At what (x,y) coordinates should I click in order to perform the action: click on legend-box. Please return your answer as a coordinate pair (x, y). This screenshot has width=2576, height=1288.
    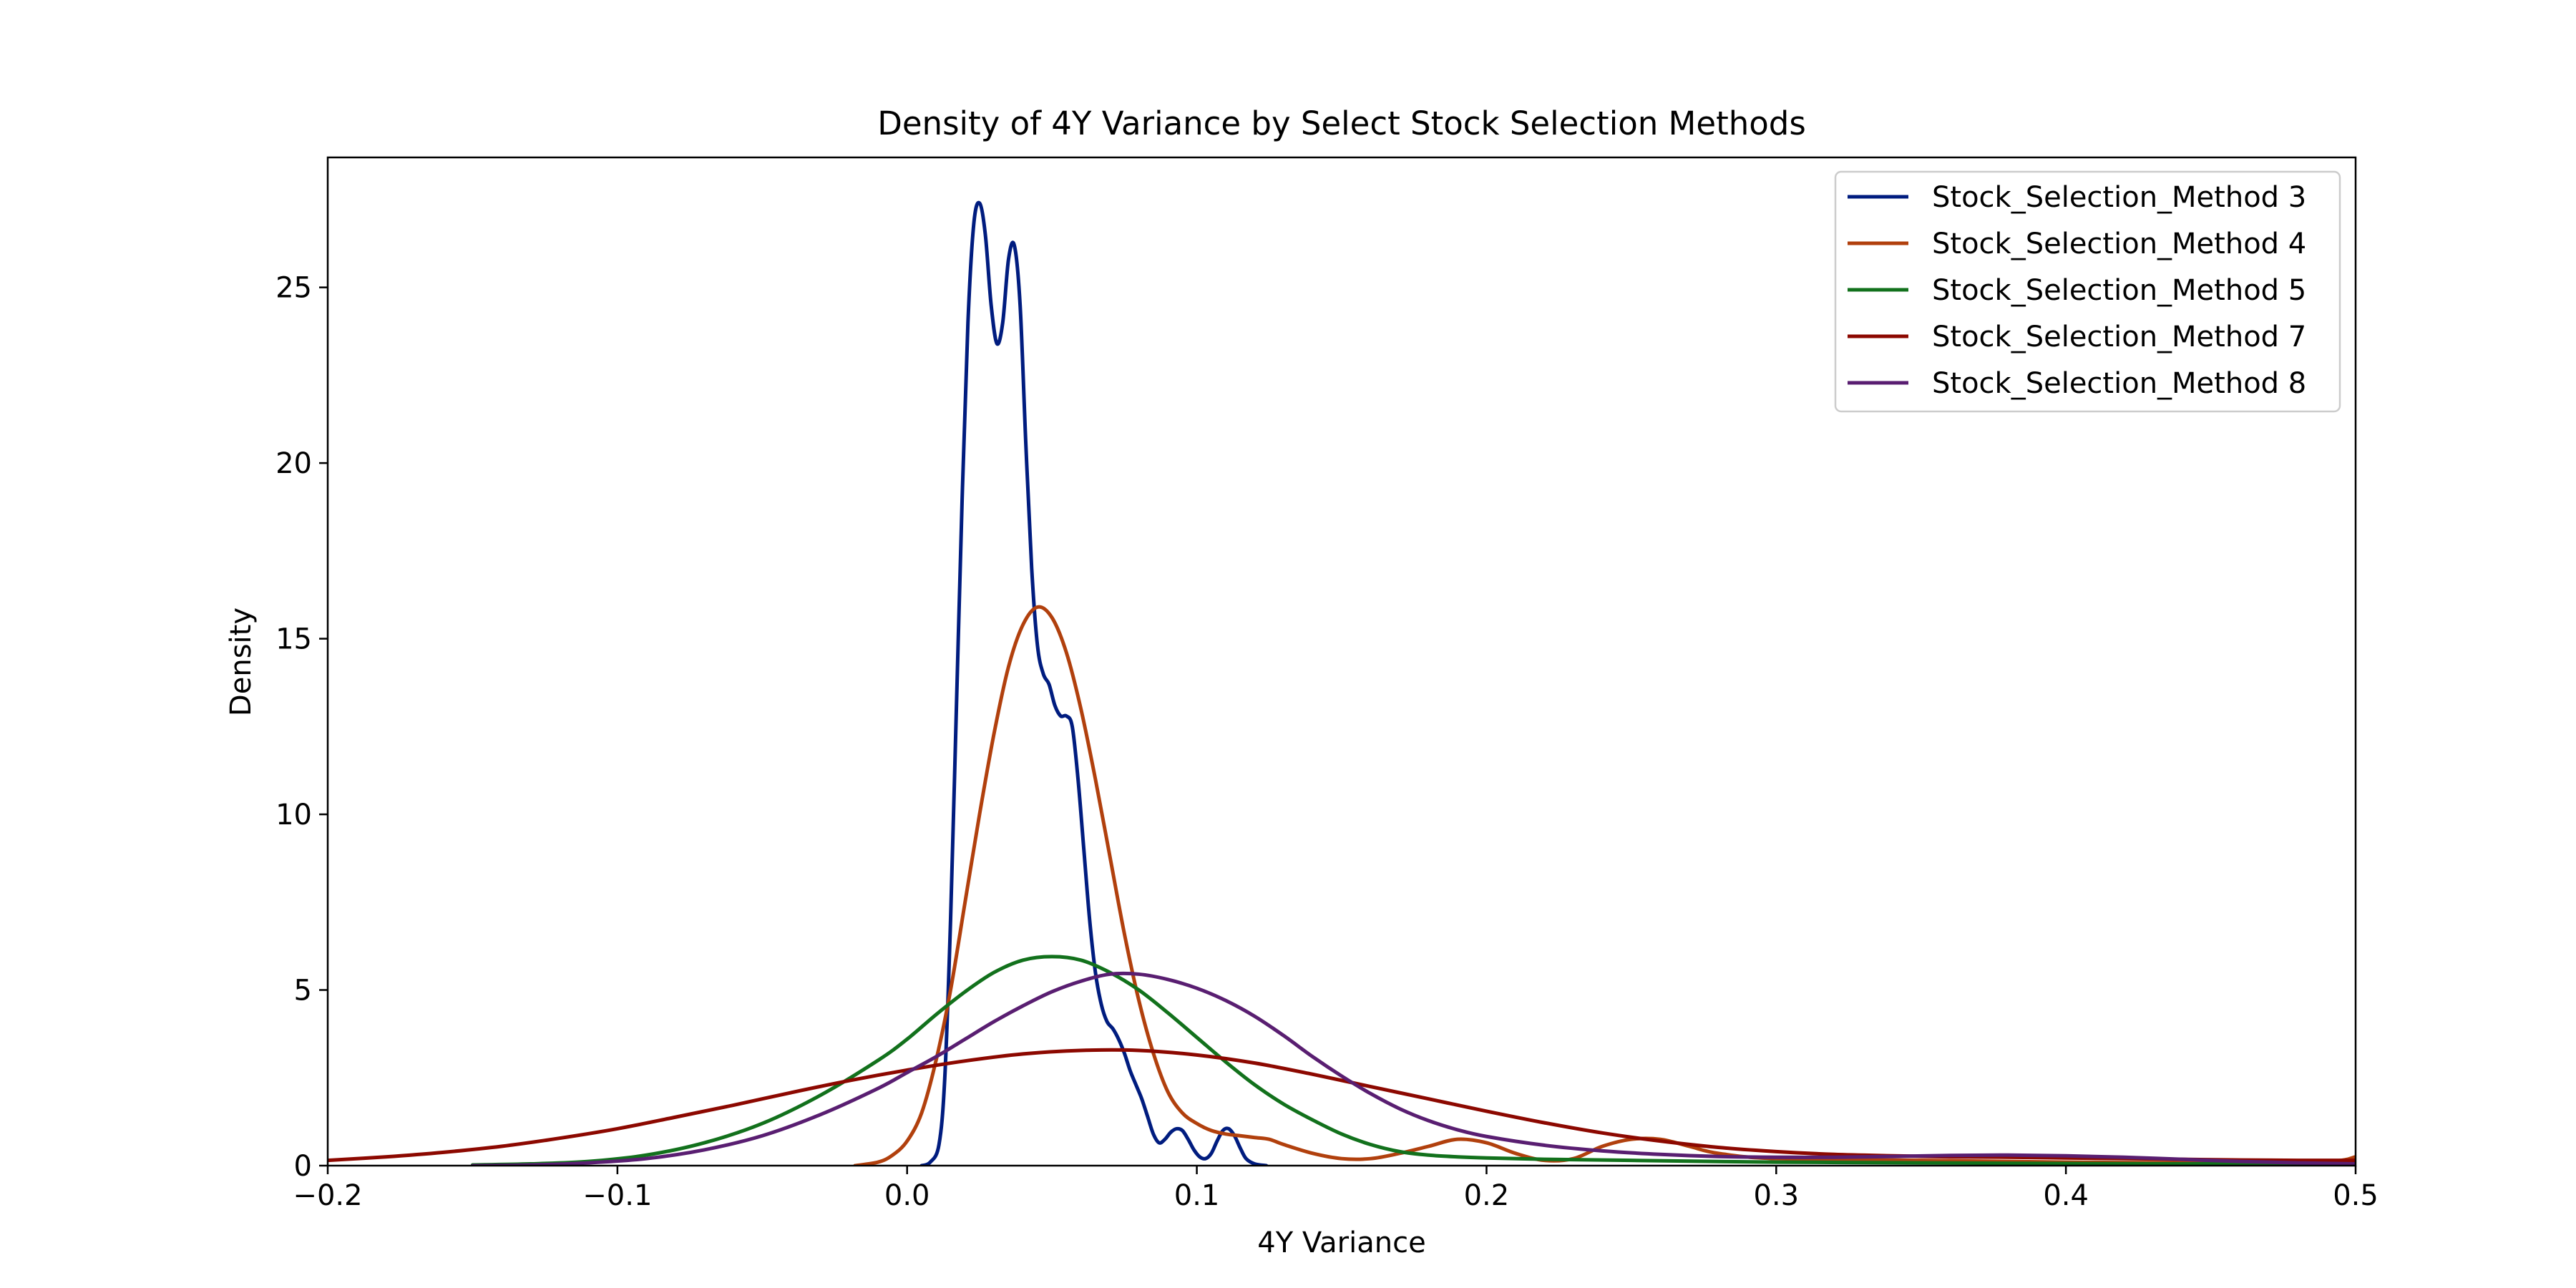
    Looking at the image, I should click on (2087, 291).